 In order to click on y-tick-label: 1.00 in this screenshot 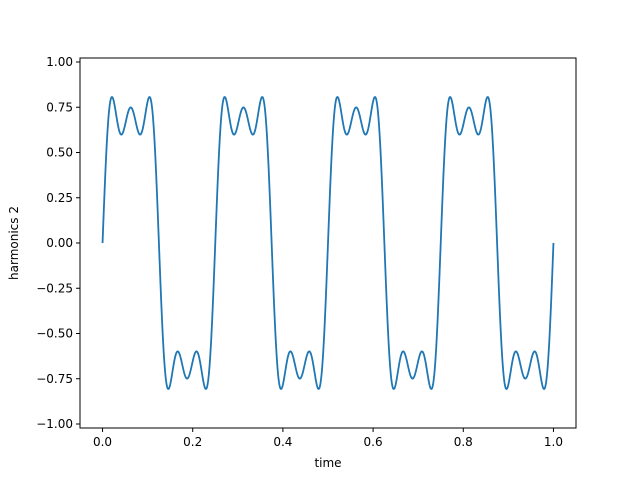, I will do `click(59, 62)`.